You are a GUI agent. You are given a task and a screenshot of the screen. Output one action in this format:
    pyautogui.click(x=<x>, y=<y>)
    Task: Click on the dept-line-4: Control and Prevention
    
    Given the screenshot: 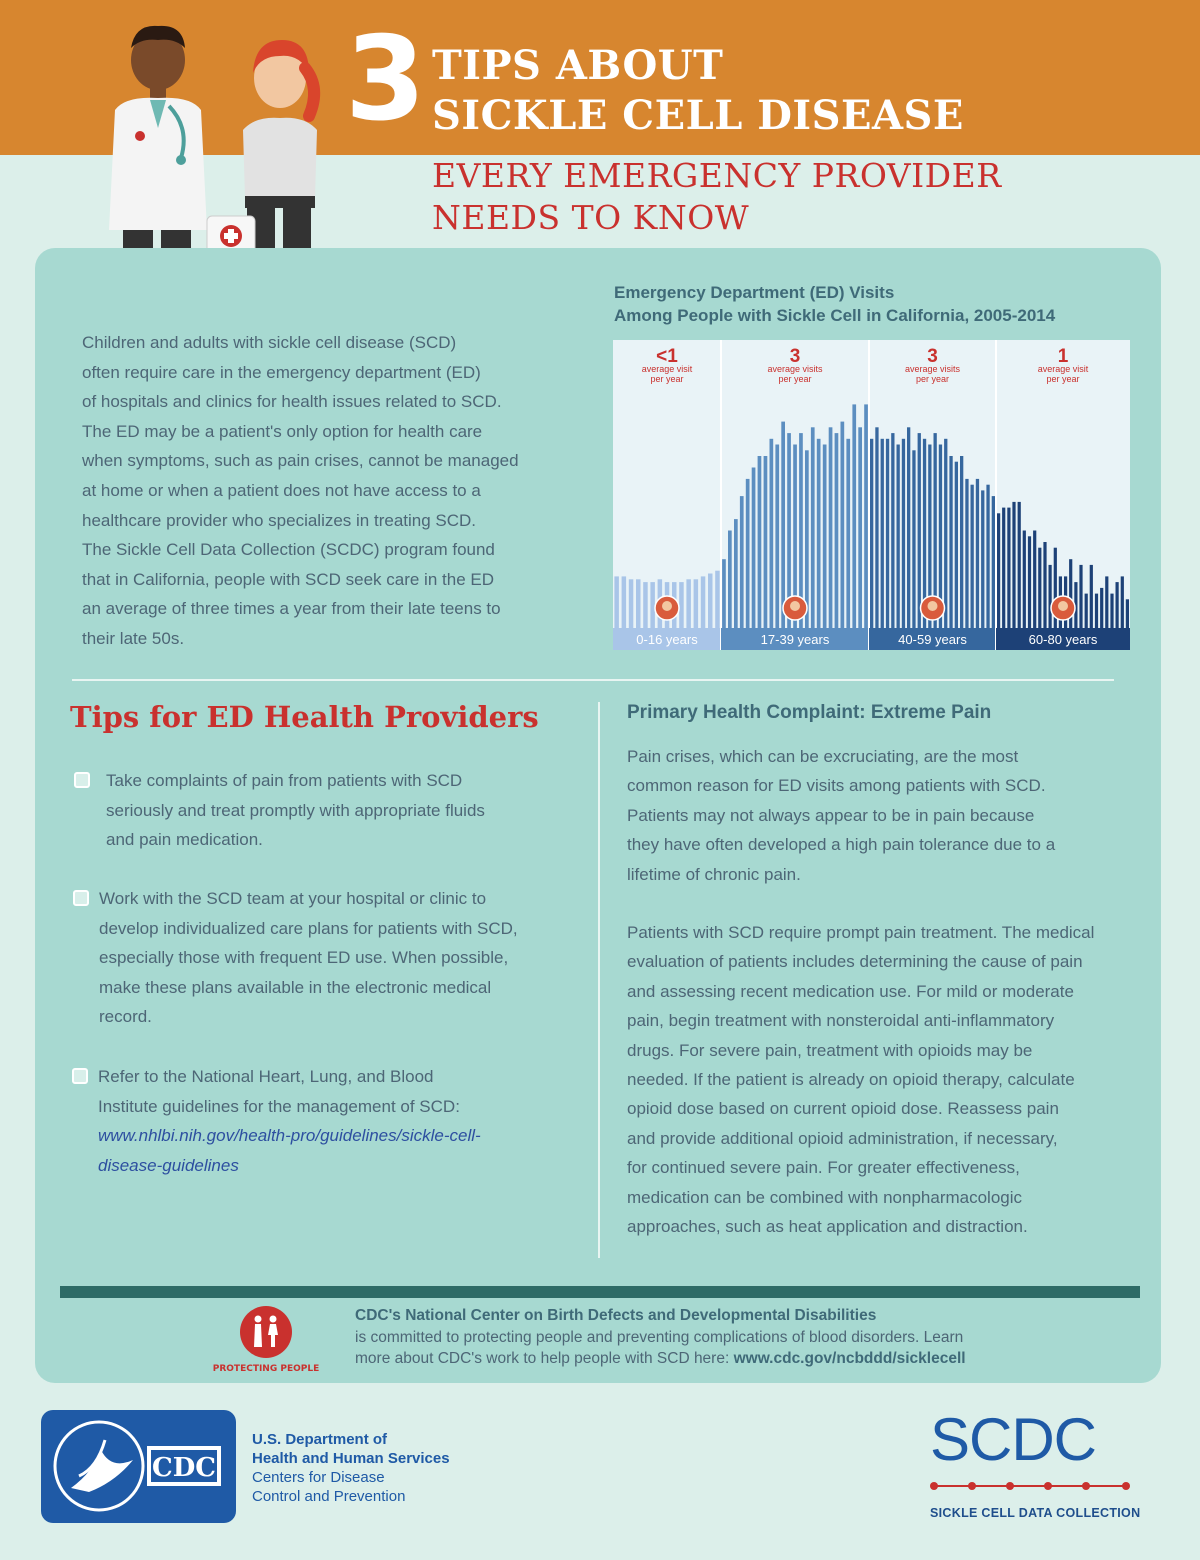 What is the action you would take?
    pyautogui.click(x=329, y=1496)
    